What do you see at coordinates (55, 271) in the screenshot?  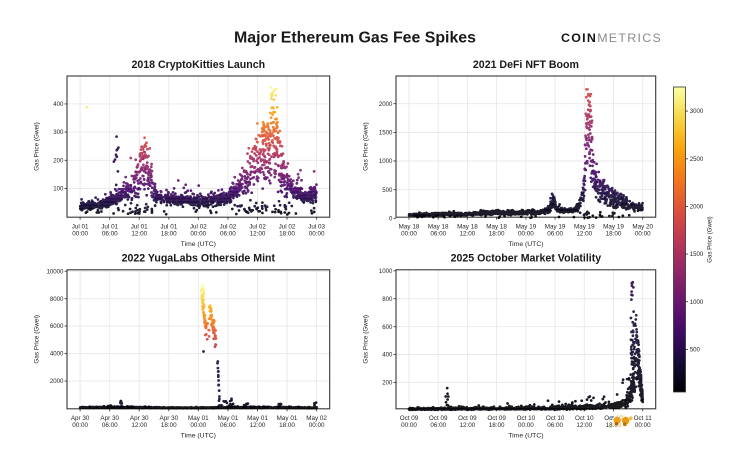 I see `svg-text: 10000` at bounding box center [55, 271].